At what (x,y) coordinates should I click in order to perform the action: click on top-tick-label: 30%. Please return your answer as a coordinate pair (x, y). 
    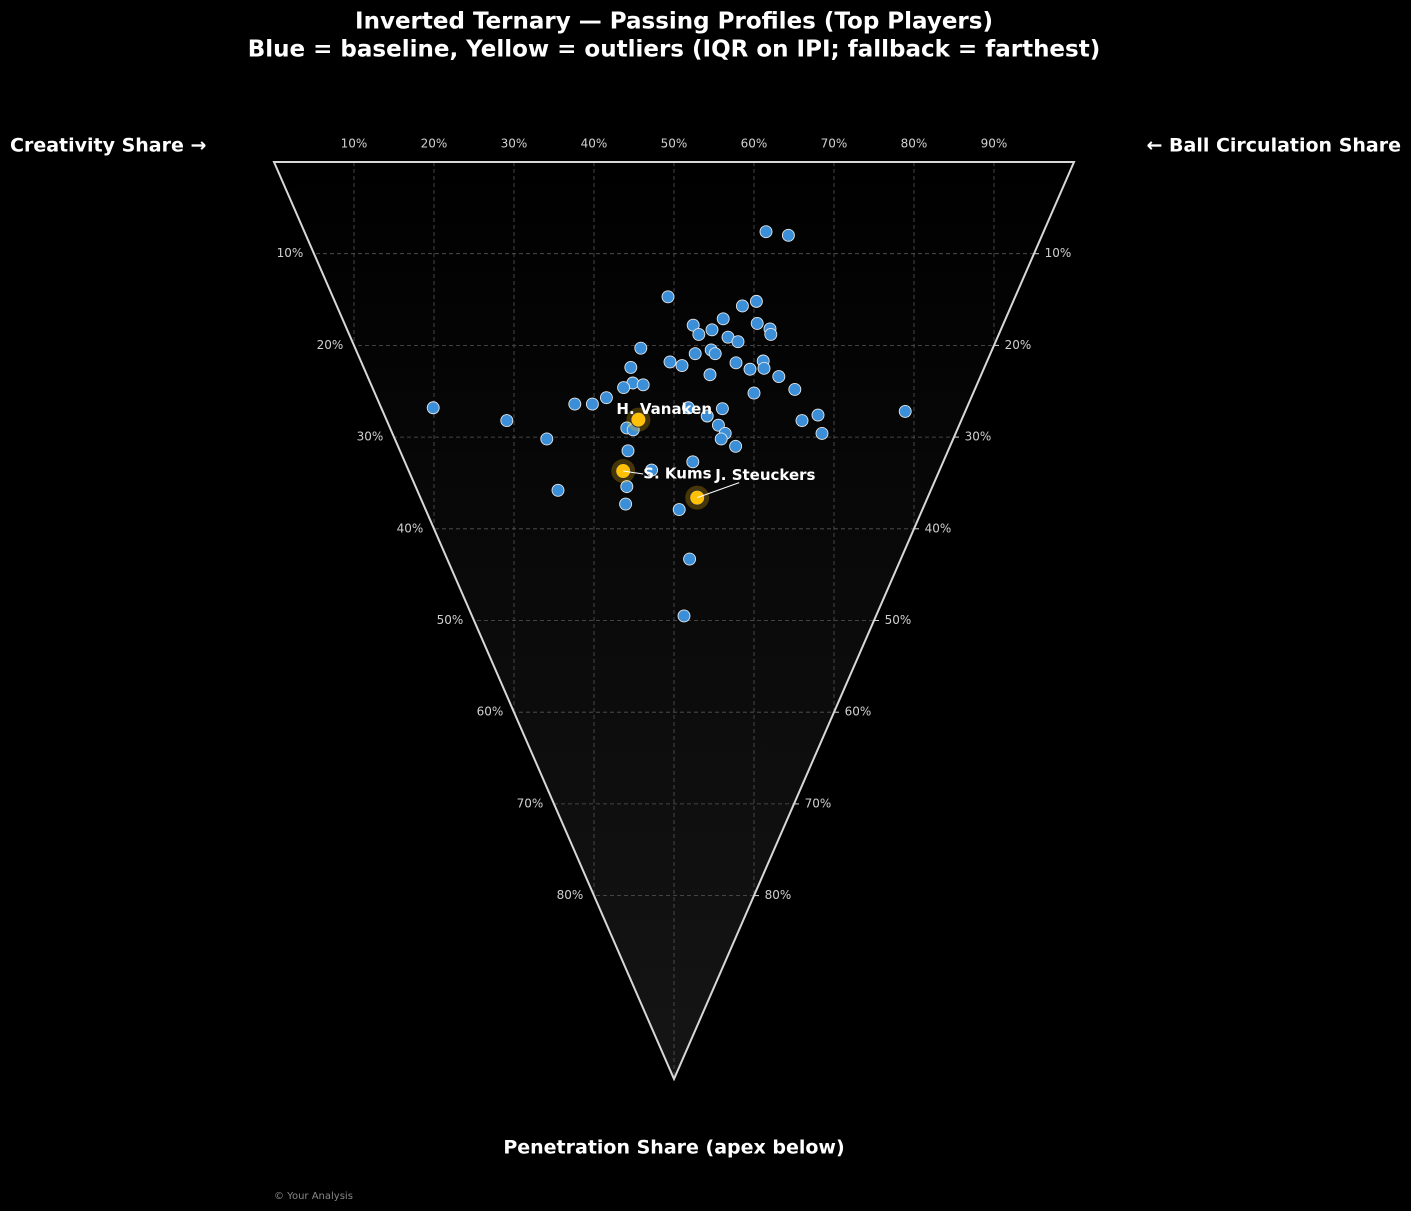
    Looking at the image, I should click on (514, 144).